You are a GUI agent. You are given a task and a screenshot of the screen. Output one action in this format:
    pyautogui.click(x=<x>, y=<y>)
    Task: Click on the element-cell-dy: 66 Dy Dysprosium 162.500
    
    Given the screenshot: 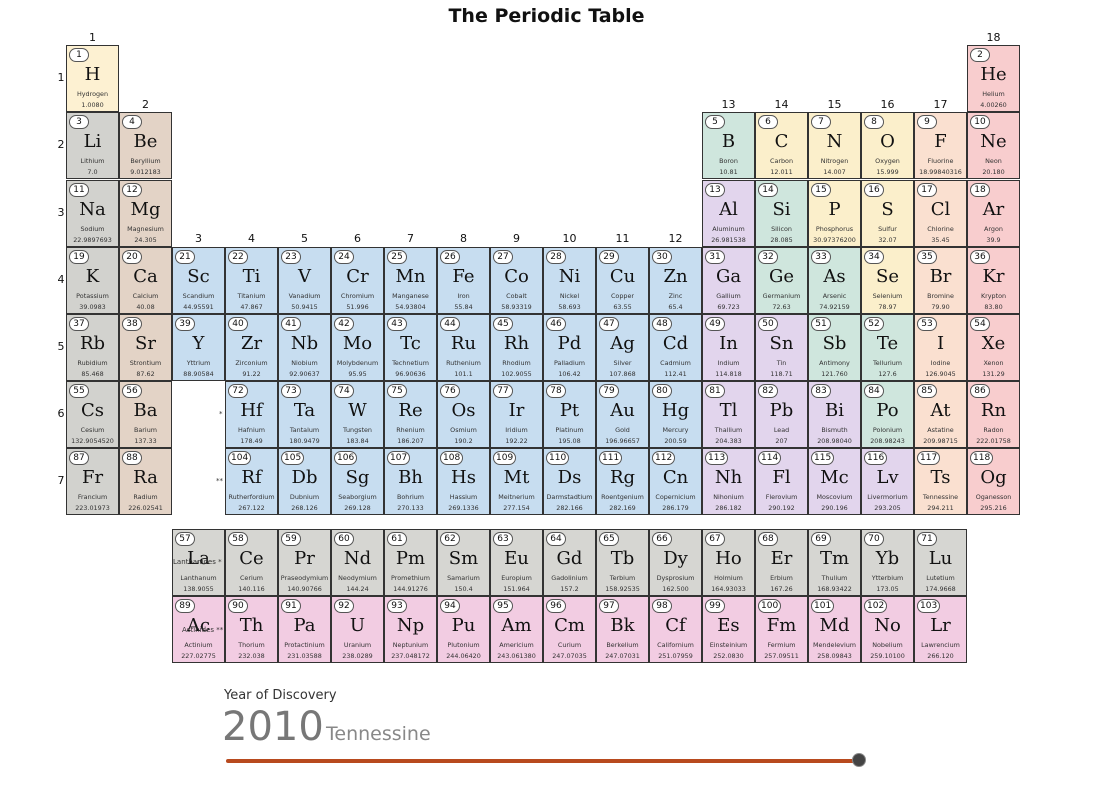 What is the action you would take?
    pyautogui.click(x=675, y=562)
    